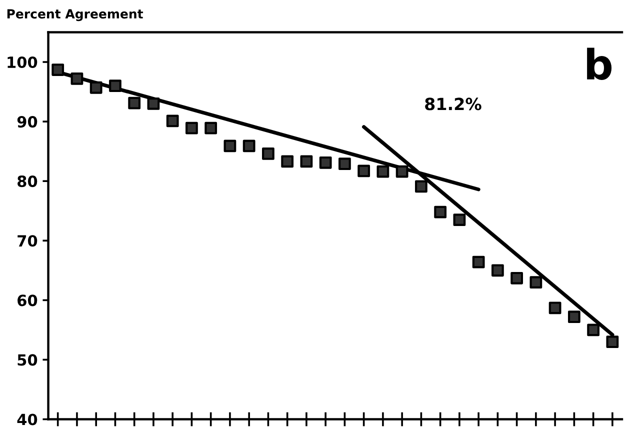 Image resolution: width=627 pixels, height=430 pixels. I want to click on annotation: b, so click(599, 64).